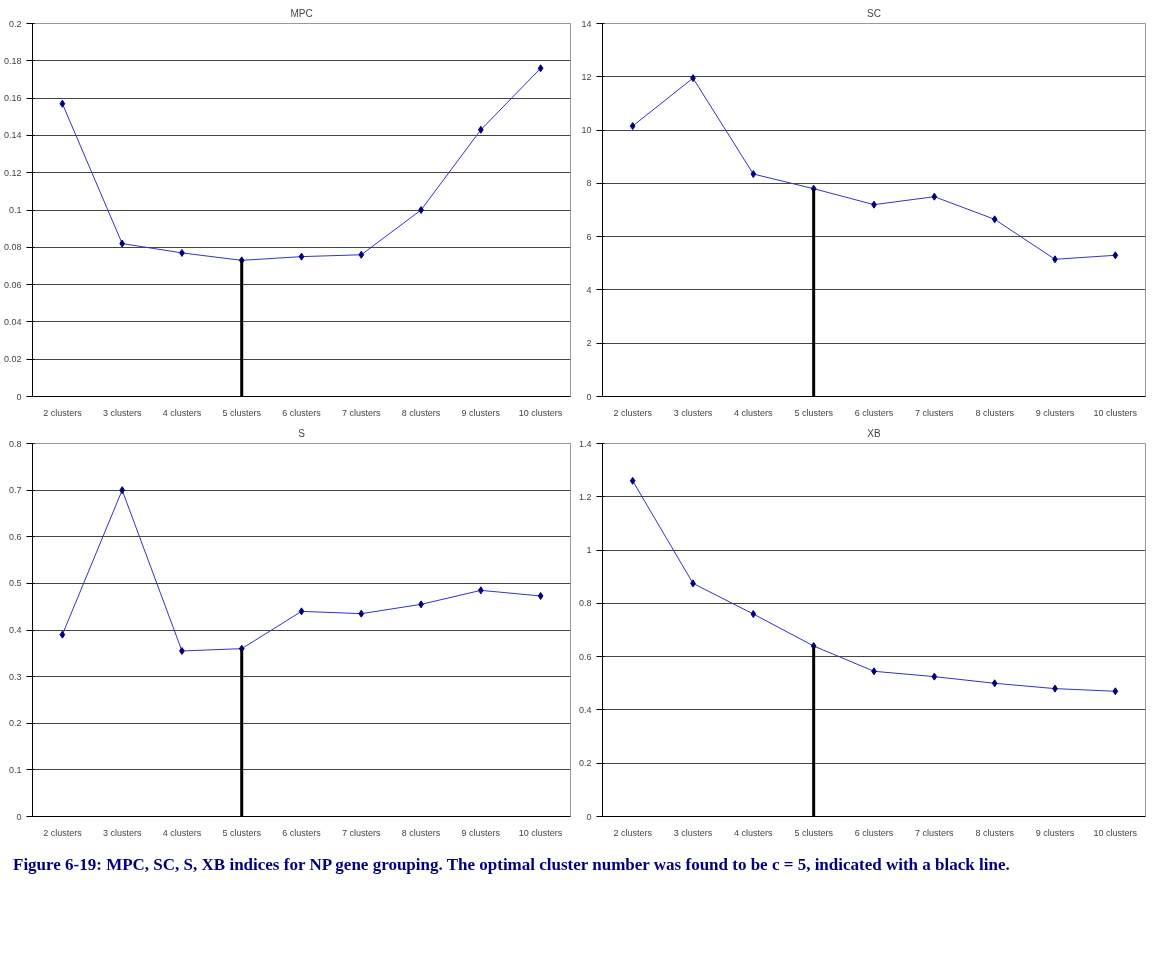 The image size is (1171, 975). I want to click on y-tick-label: 4, so click(589, 289).